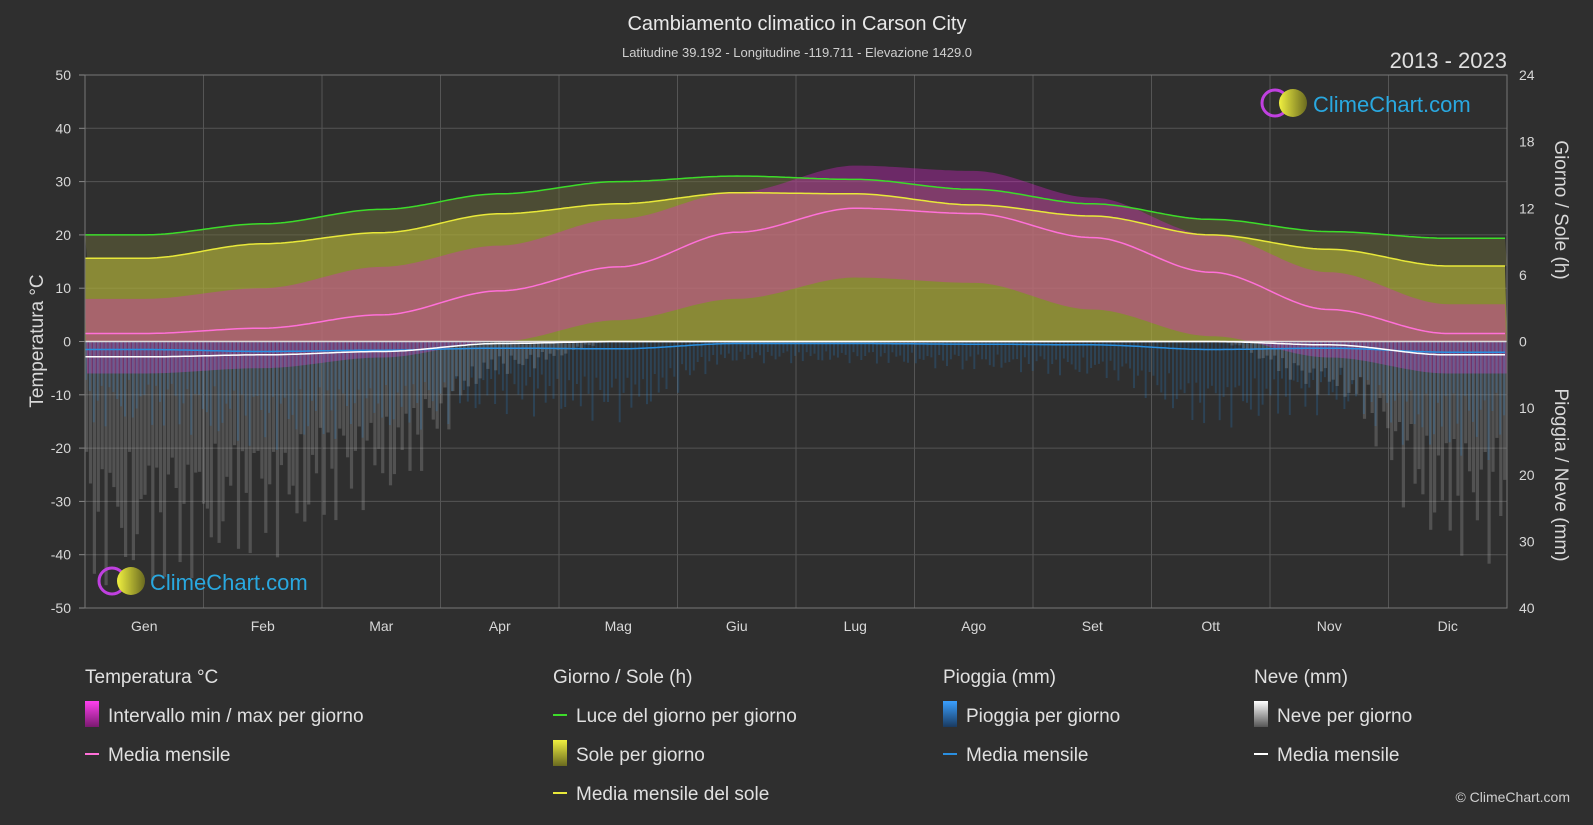  Describe the element at coordinates (1523, 275) in the screenshot. I see `right-top-tick-label: 6` at that location.